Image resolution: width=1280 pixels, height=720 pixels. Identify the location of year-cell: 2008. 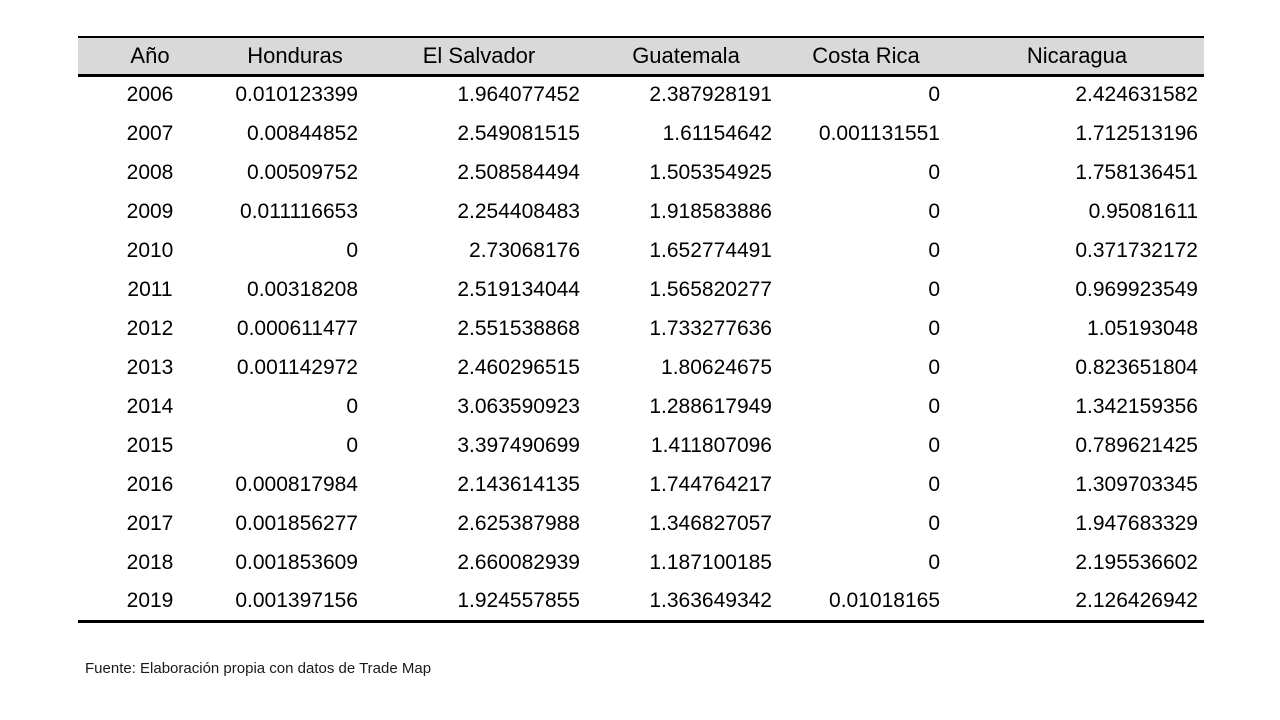
(150, 172).